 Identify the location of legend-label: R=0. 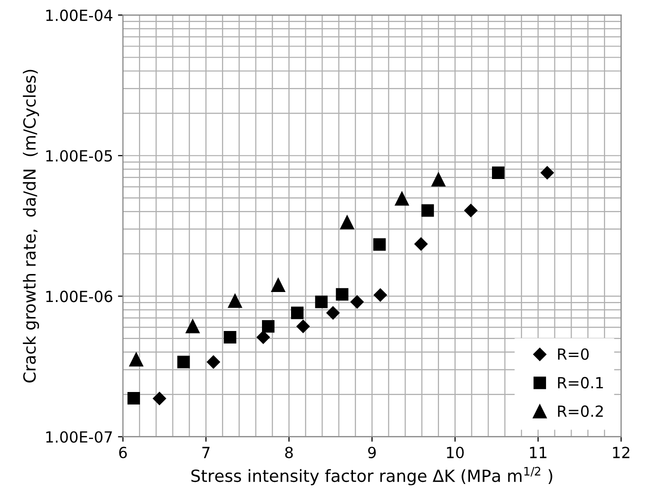
(573, 354).